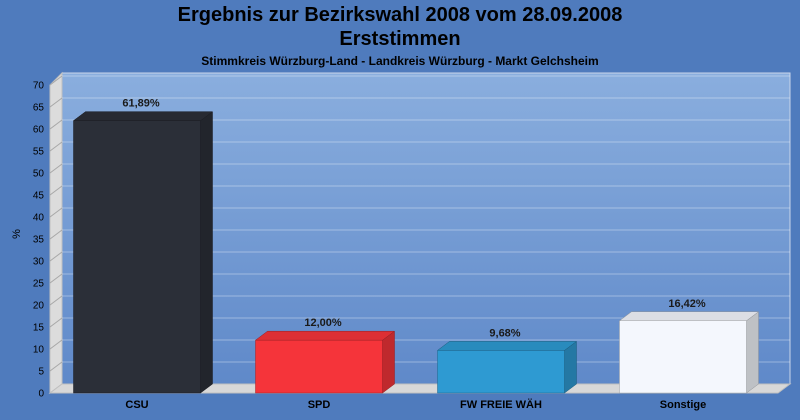 Image resolution: width=800 pixels, height=420 pixels. I want to click on y-axis: 0 5 10 15 20 25 30 35 40 45 50 55 60 65 70, so click(39, 240).